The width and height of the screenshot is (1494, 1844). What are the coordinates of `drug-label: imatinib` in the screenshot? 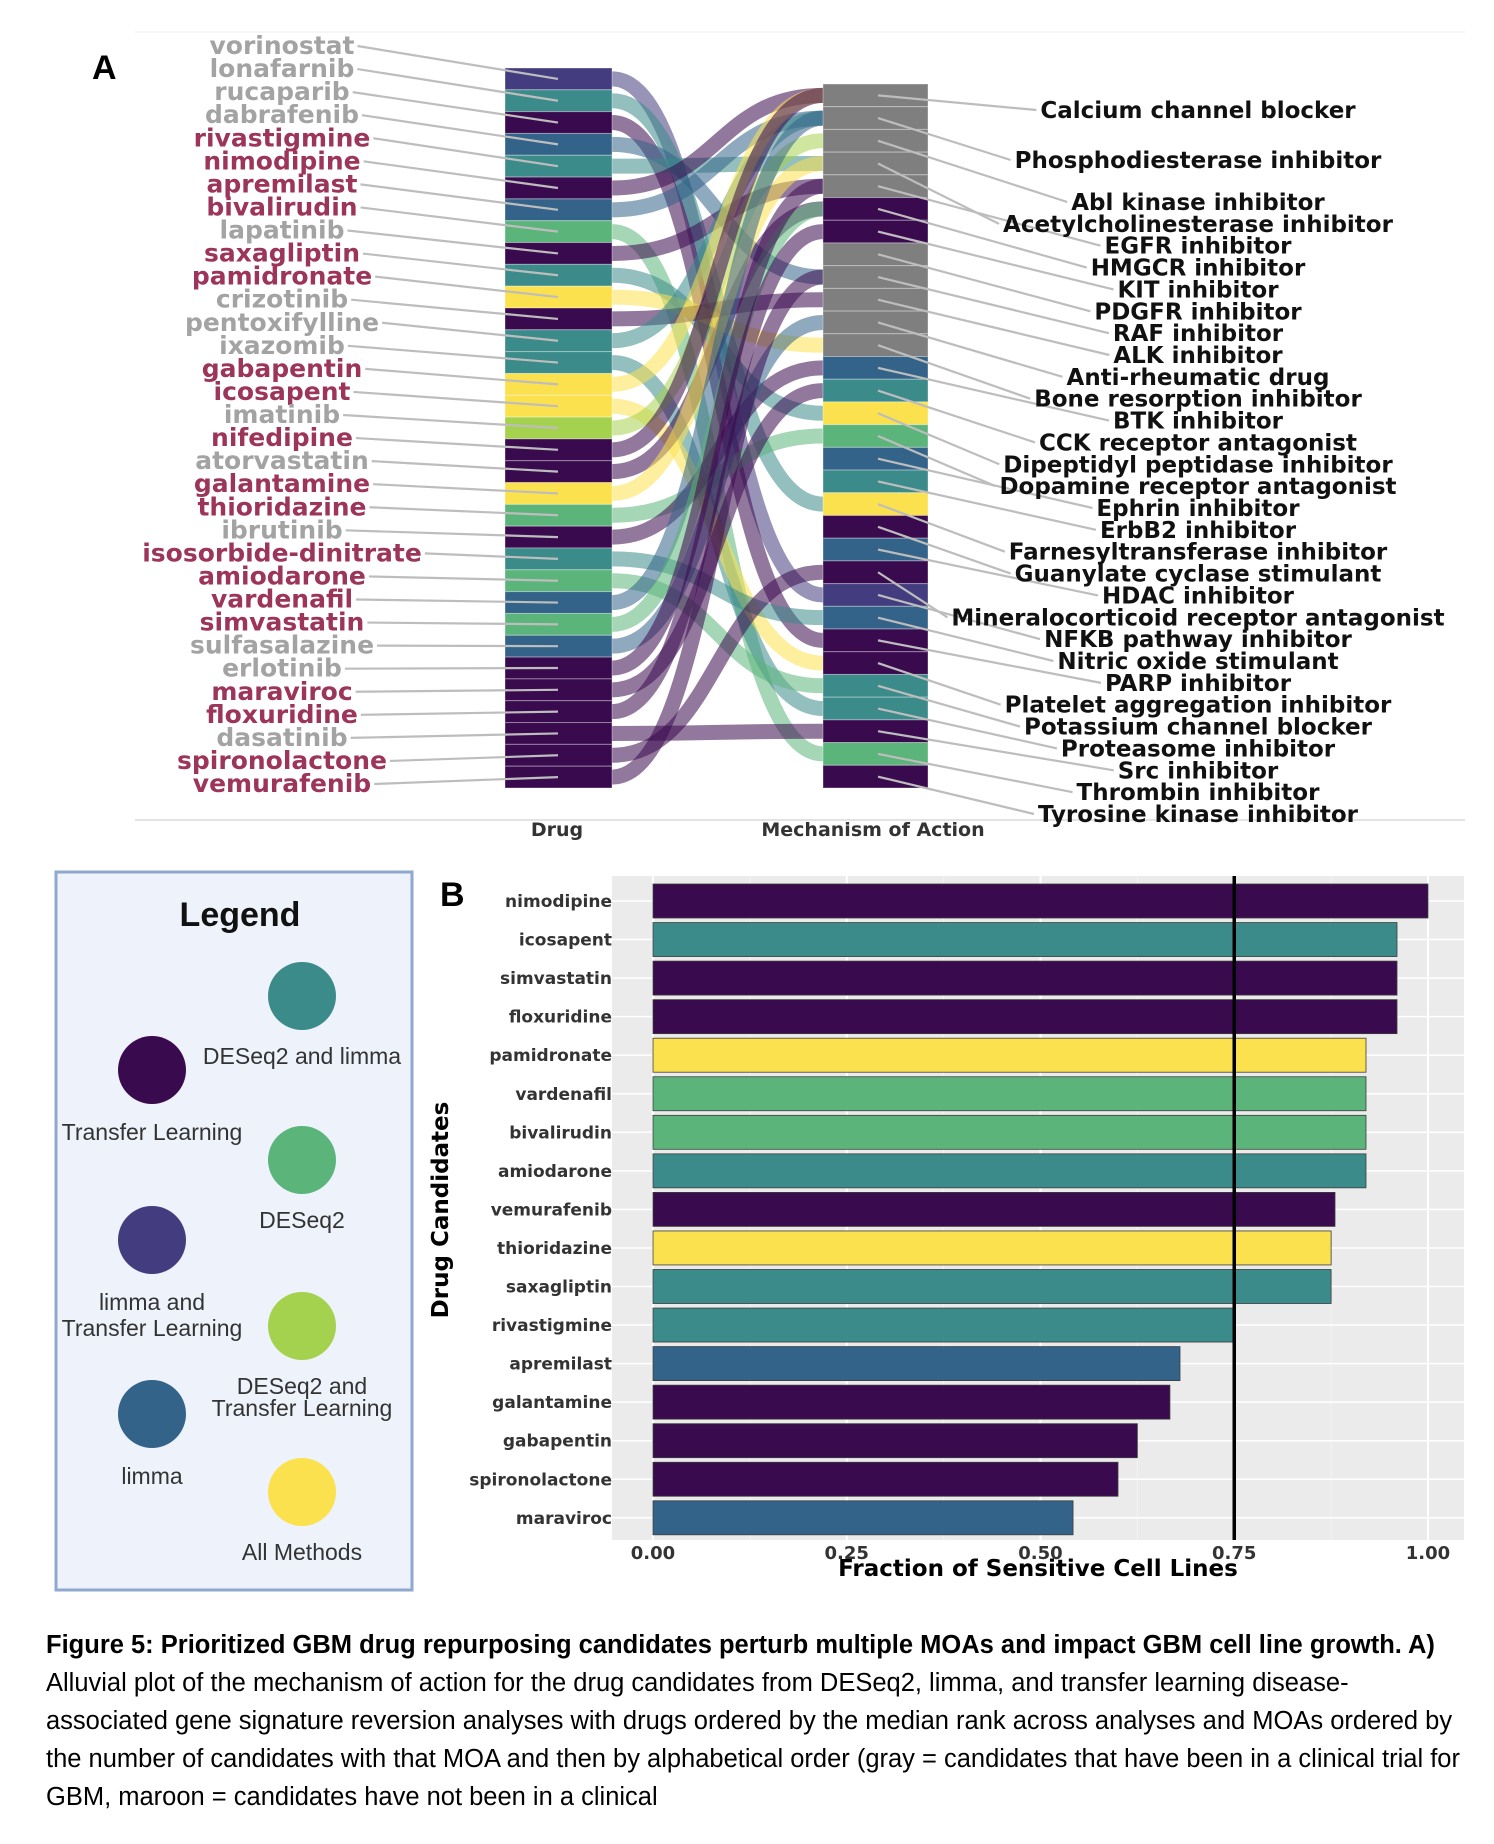 It's located at (282, 414).